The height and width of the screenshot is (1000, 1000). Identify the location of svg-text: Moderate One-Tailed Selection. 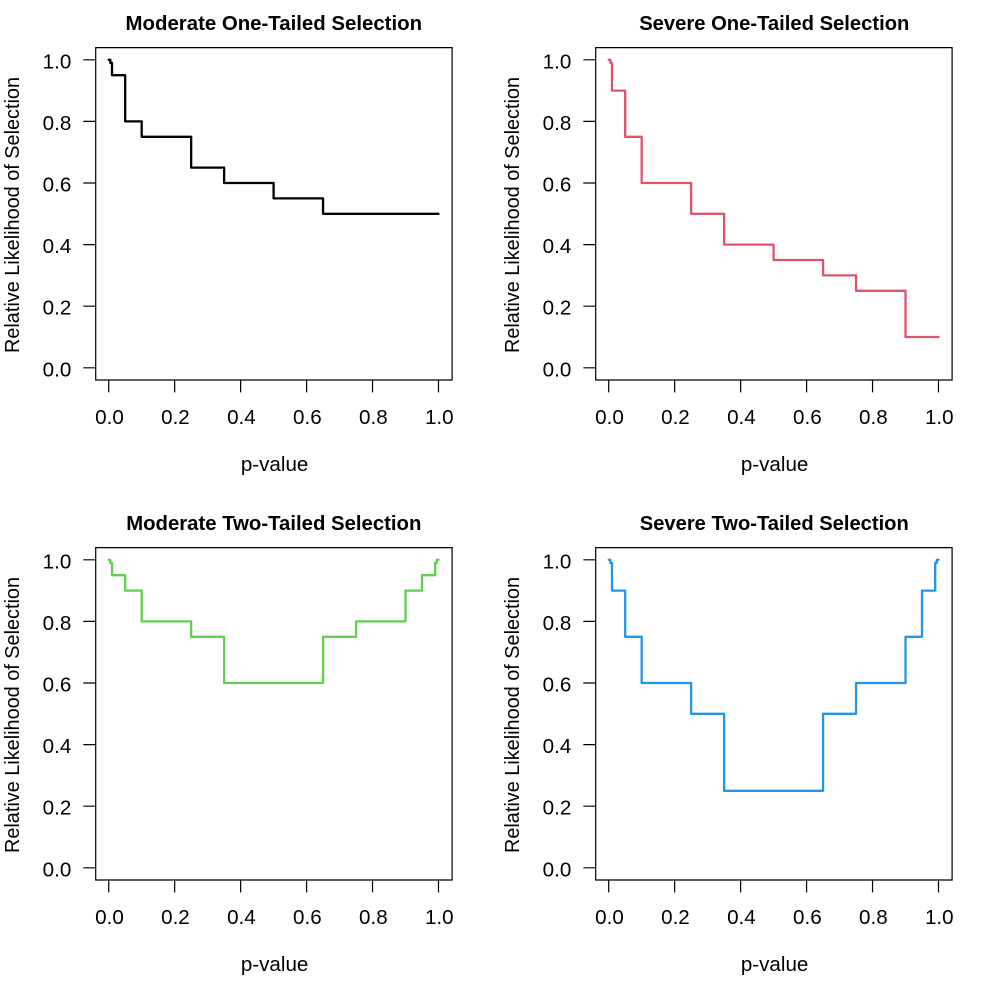
(274, 23).